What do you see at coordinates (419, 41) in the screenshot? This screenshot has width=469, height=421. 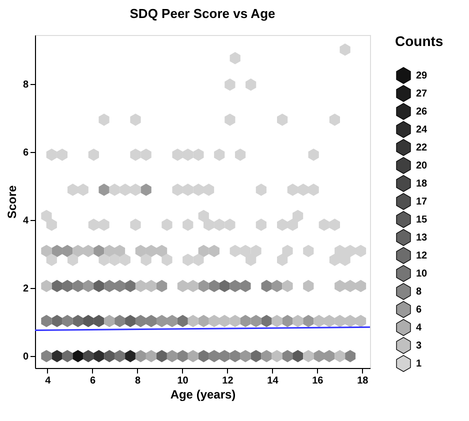 I see `legend-title: Counts` at bounding box center [419, 41].